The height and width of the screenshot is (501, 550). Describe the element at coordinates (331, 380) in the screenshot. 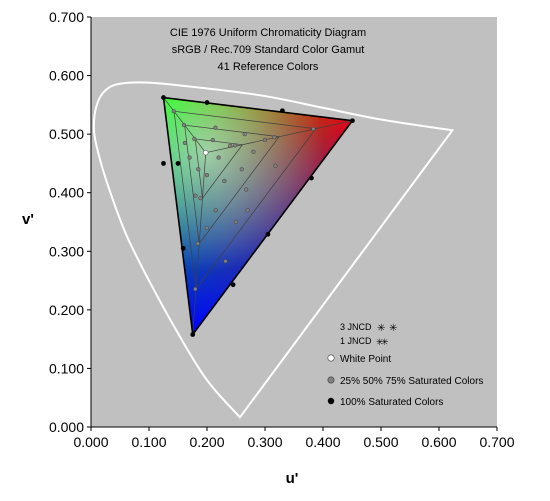

I see `legend-partial-marker` at that location.